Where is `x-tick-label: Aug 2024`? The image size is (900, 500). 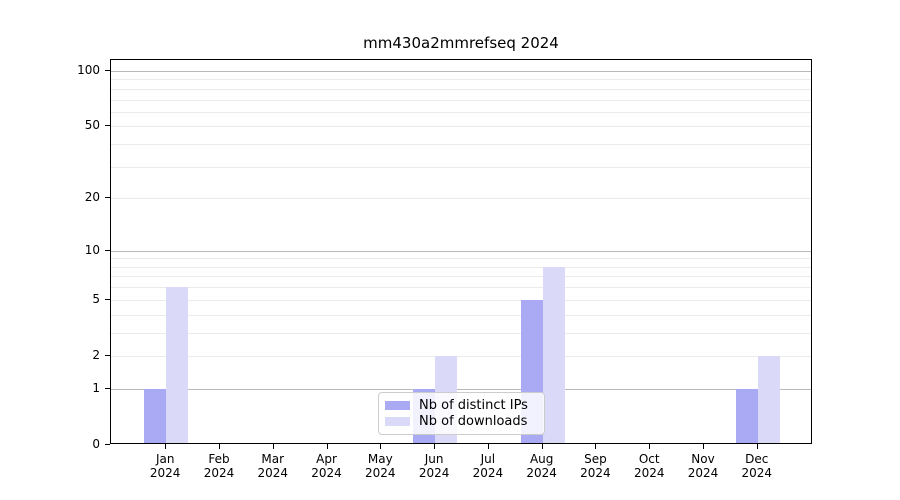
x-tick-label: Aug 2024 is located at coordinates (541, 466).